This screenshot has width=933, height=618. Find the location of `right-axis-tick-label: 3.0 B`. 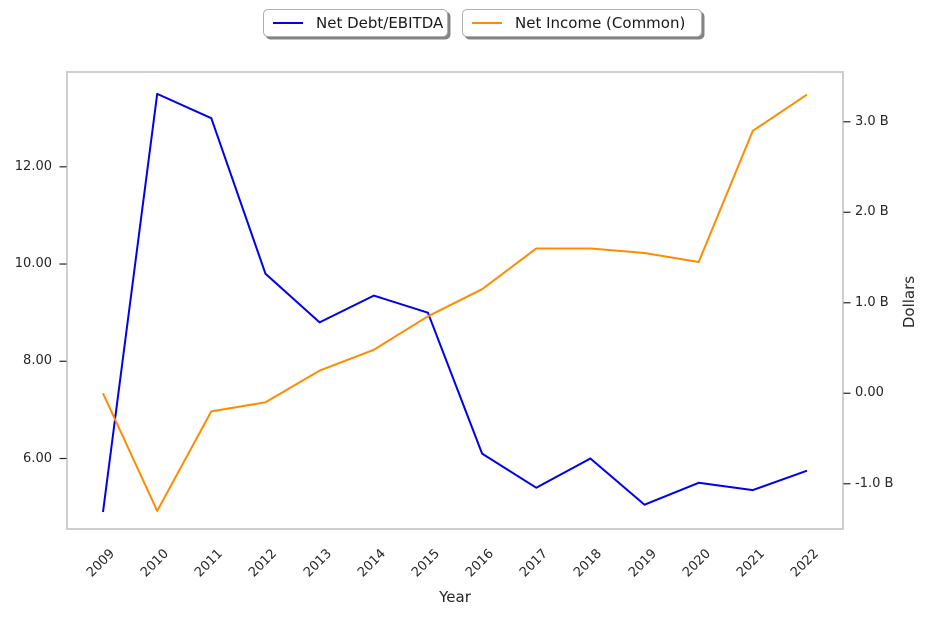

right-axis-tick-label: 3.0 B is located at coordinates (872, 121).